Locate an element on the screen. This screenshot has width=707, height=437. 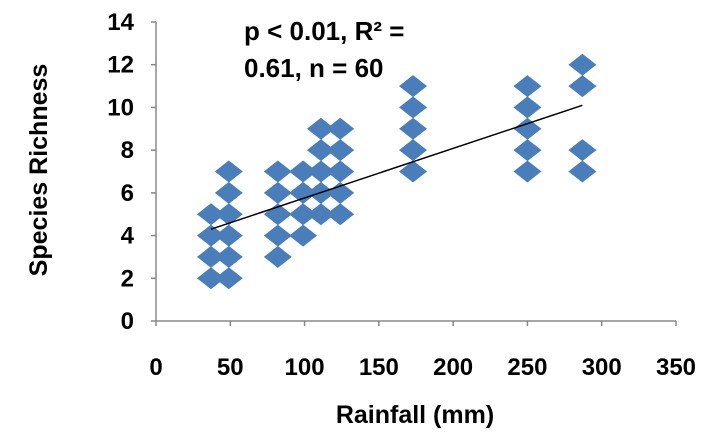
y-tick-label: 0 is located at coordinates (127, 321).